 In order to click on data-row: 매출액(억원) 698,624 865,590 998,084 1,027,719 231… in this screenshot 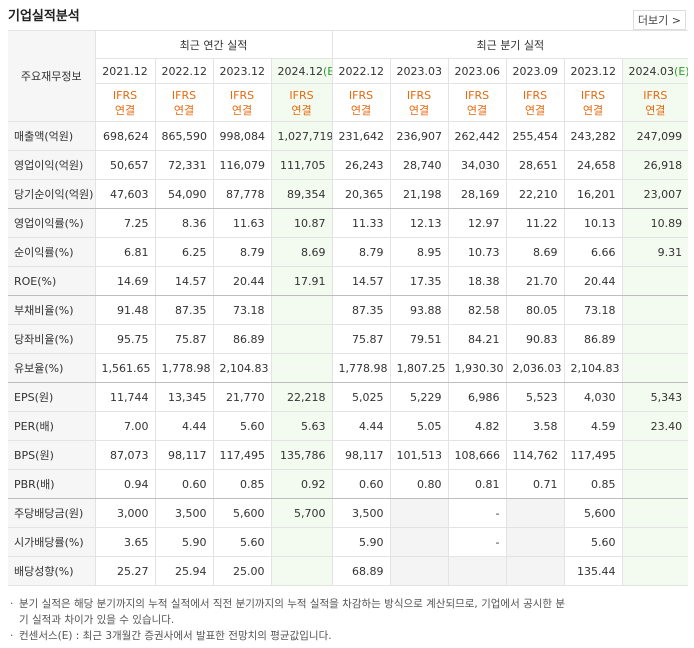, I will do `click(348, 136)`.